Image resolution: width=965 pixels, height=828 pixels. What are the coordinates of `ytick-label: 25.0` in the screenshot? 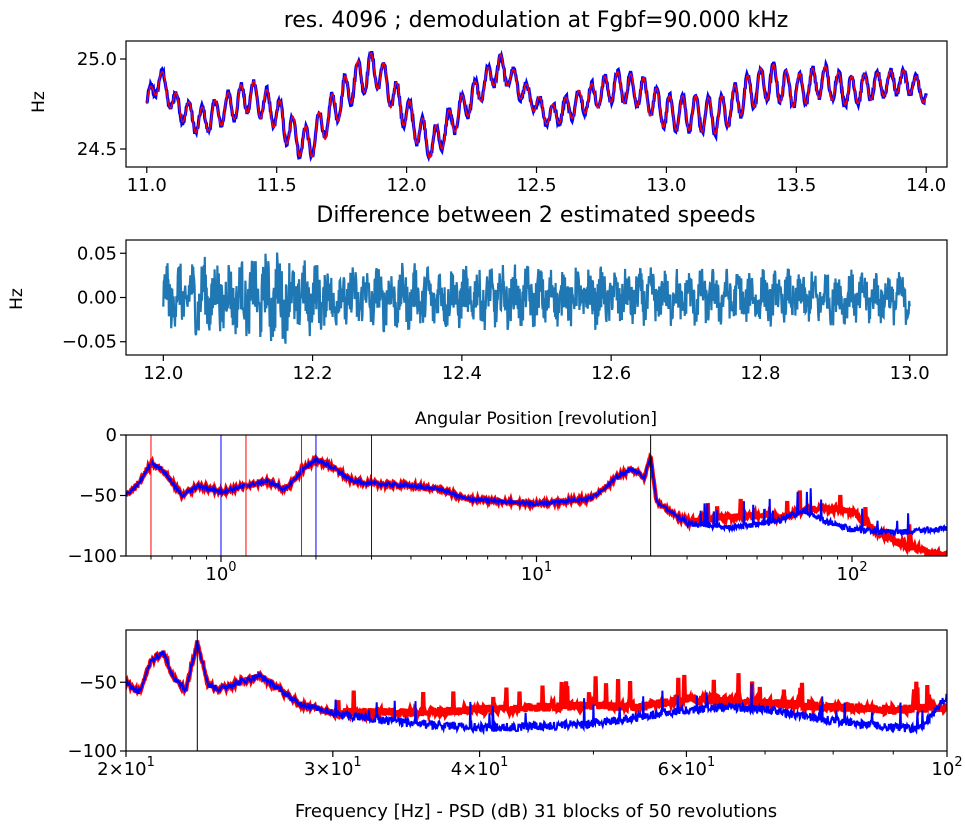 It's located at (97, 59).